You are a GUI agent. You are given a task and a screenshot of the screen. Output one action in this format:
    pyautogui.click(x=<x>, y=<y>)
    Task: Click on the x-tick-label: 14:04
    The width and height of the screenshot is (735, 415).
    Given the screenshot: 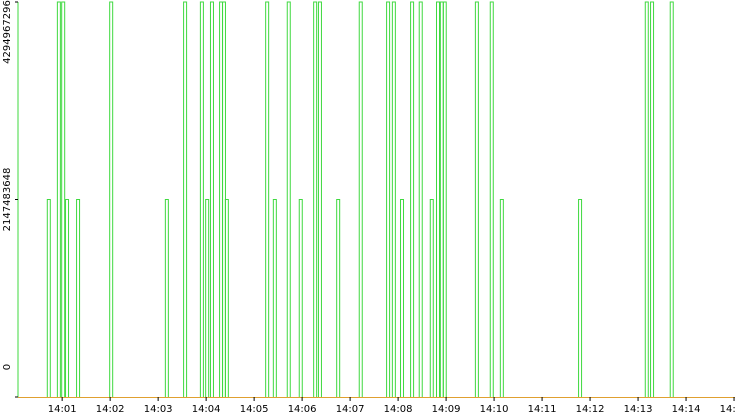 What is the action you would take?
    pyautogui.click(x=206, y=409)
    